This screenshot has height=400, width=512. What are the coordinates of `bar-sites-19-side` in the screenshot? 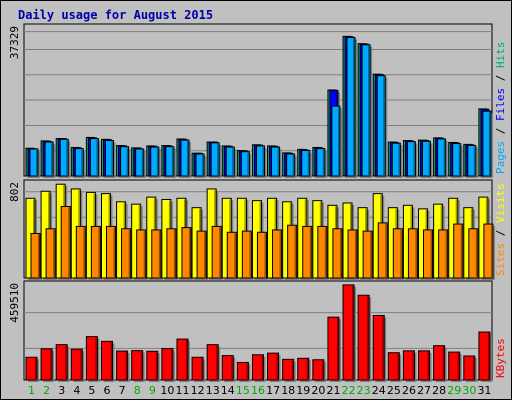 It's located at (310, 252).